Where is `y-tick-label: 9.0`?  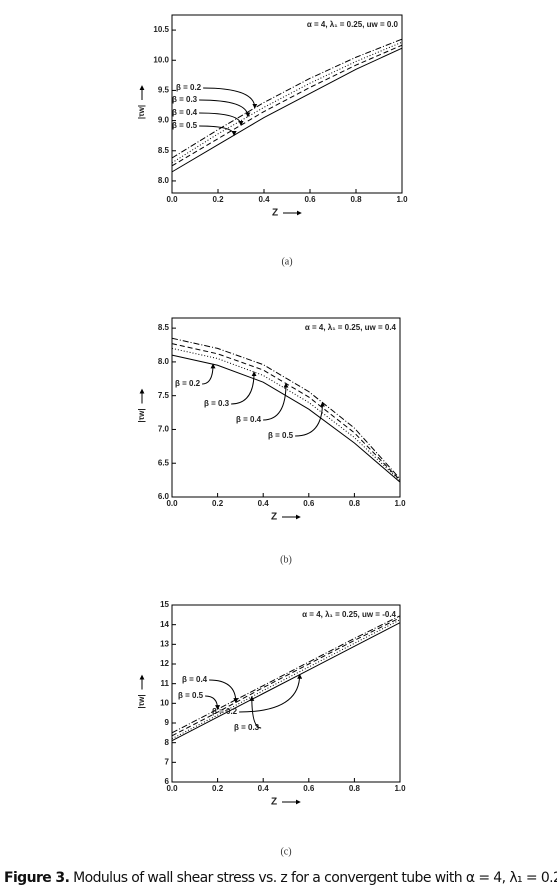
y-tick-label: 9.0 is located at coordinates (164, 120).